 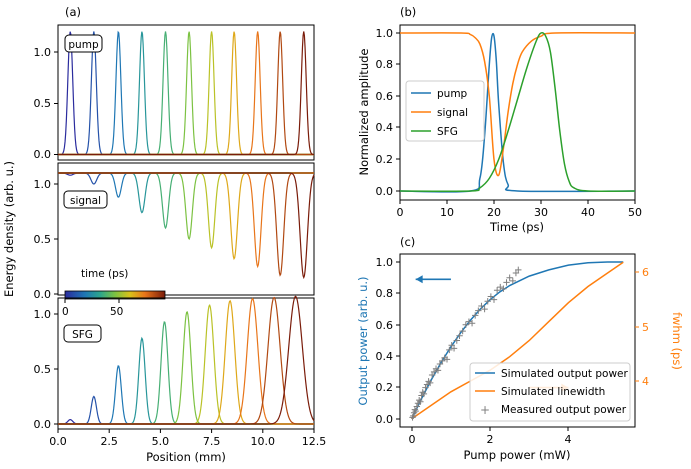 What do you see at coordinates (465, 343) in the screenshot?
I see `measured-points` at bounding box center [465, 343].